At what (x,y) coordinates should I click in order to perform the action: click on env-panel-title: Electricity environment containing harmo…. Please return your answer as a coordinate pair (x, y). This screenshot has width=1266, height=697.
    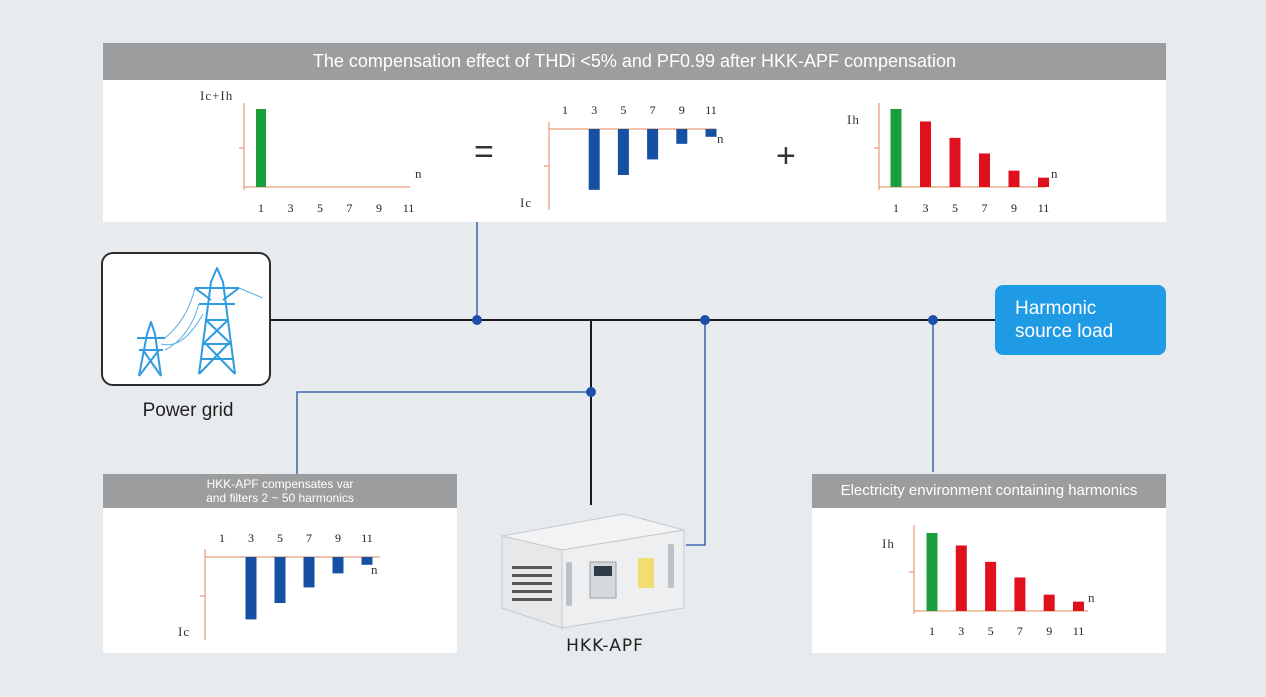
    Looking at the image, I should click on (989, 491).